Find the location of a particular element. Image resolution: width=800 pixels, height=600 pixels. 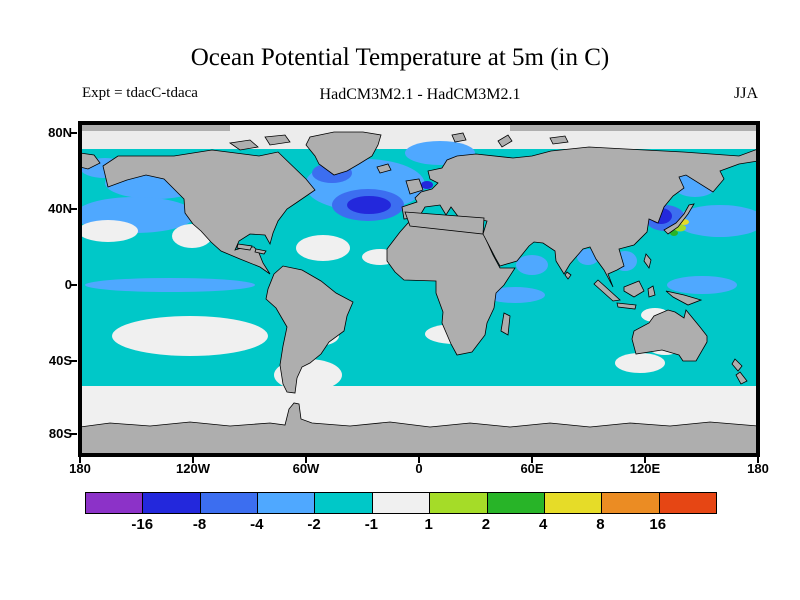

x-tick-label: 0 is located at coordinates (419, 468).